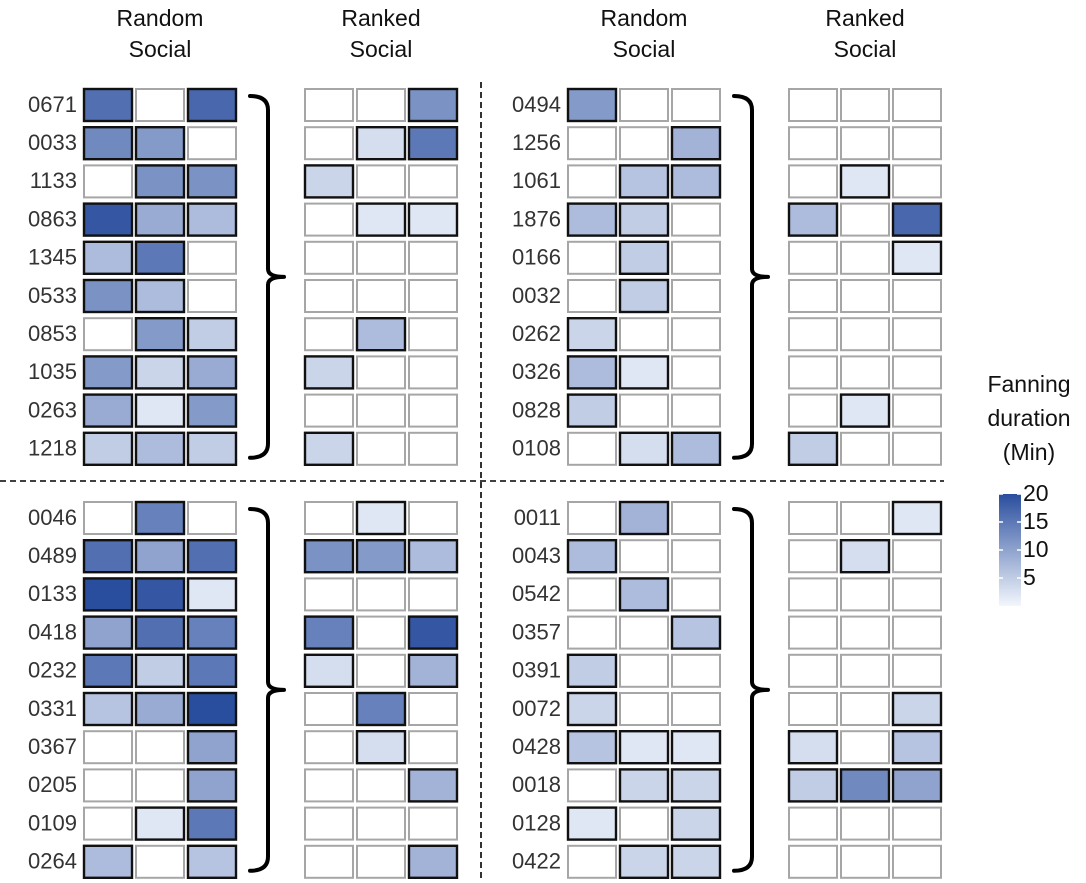 The height and width of the screenshot is (883, 1086). What do you see at coordinates (536, 746) in the screenshot?
I see `row-label-0428: 0428` at bounding box center [536, 746].